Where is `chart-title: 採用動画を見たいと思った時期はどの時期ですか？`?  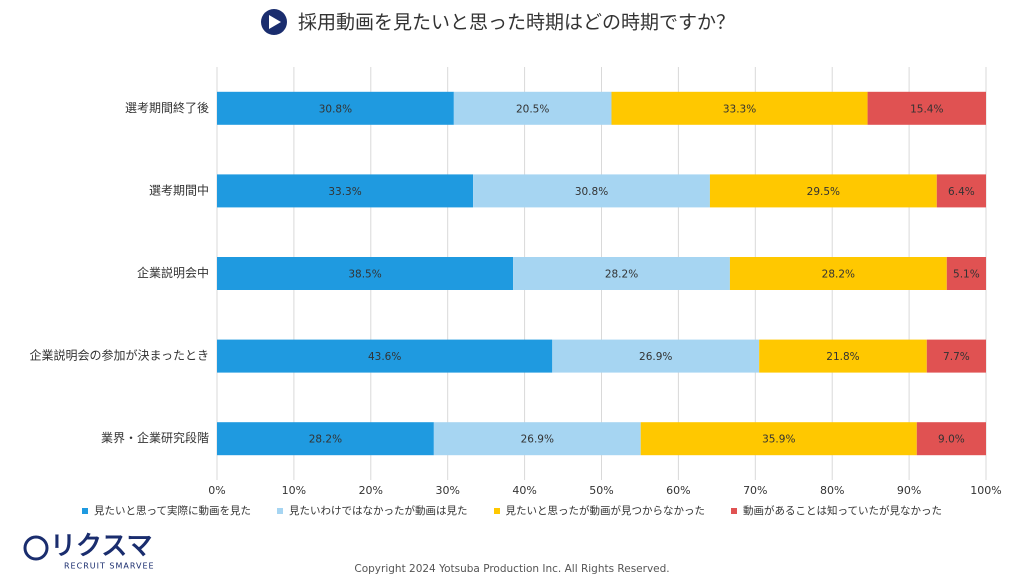 chart-title: 採用動画を見たいと思った時期はどの時期ですか？ is located at coordinates (516, 23).